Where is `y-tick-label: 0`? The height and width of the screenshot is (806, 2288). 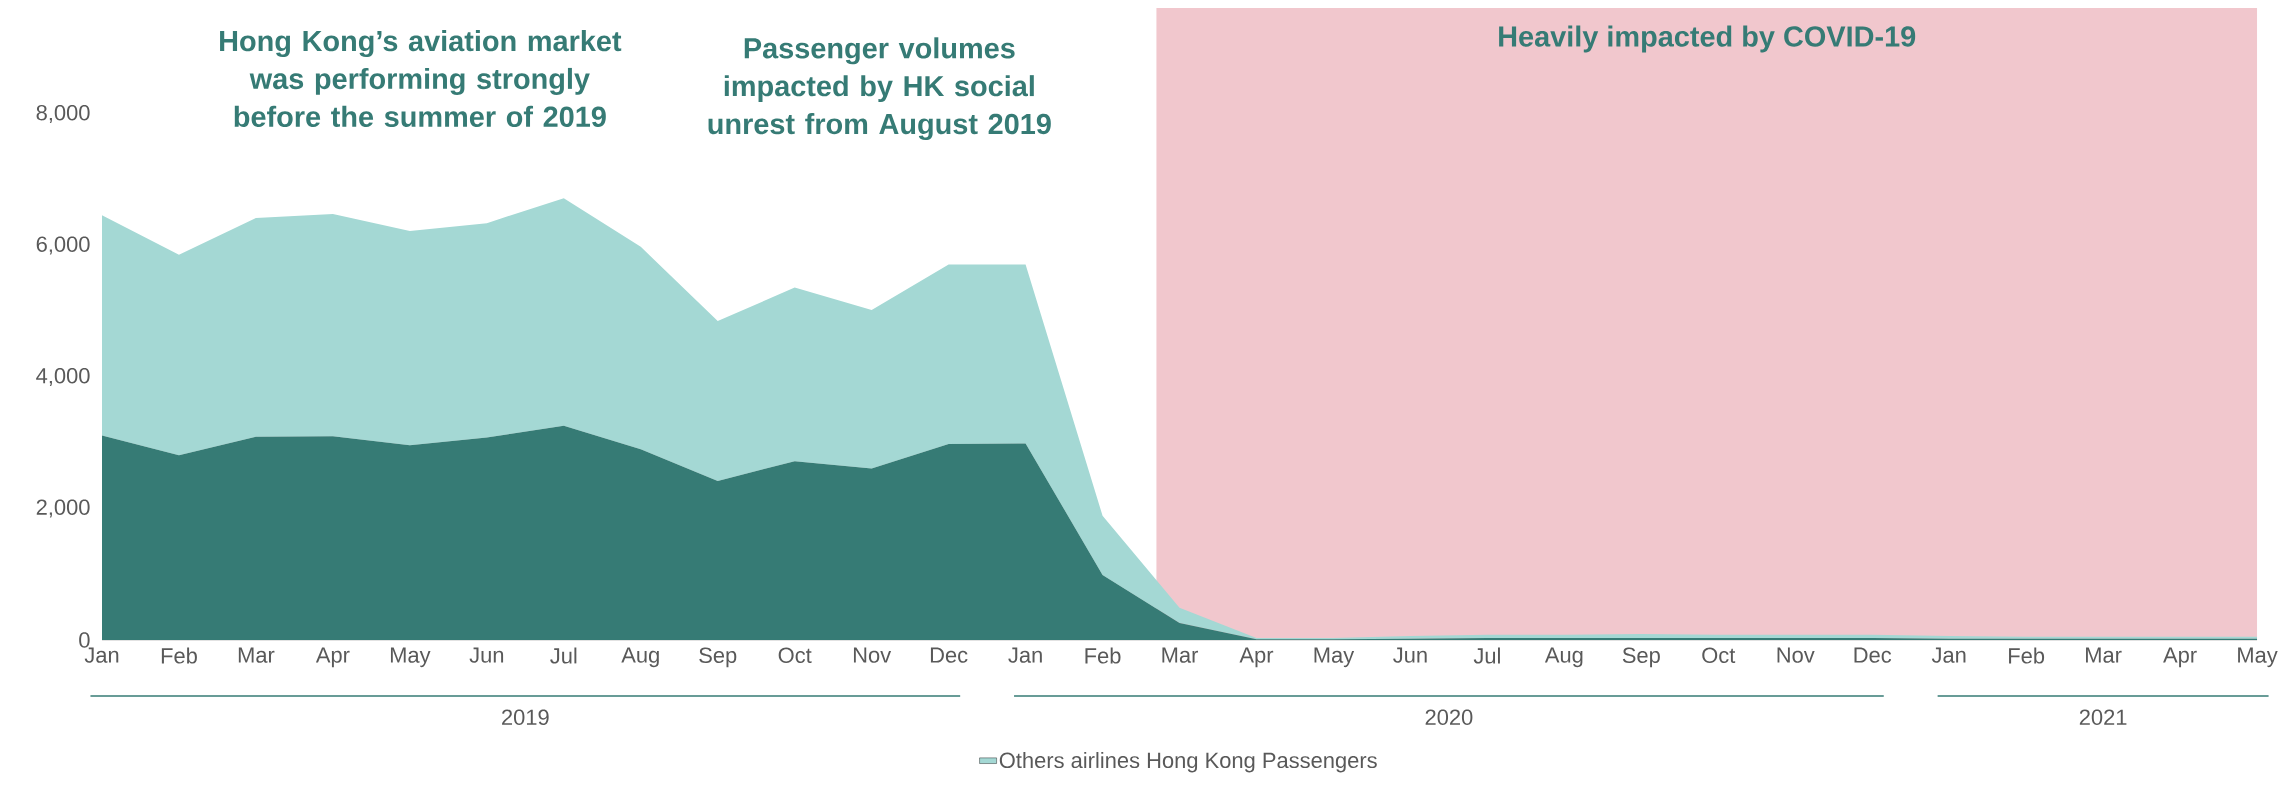
y-tick-label: 0 is located at coordinates (84, 640).